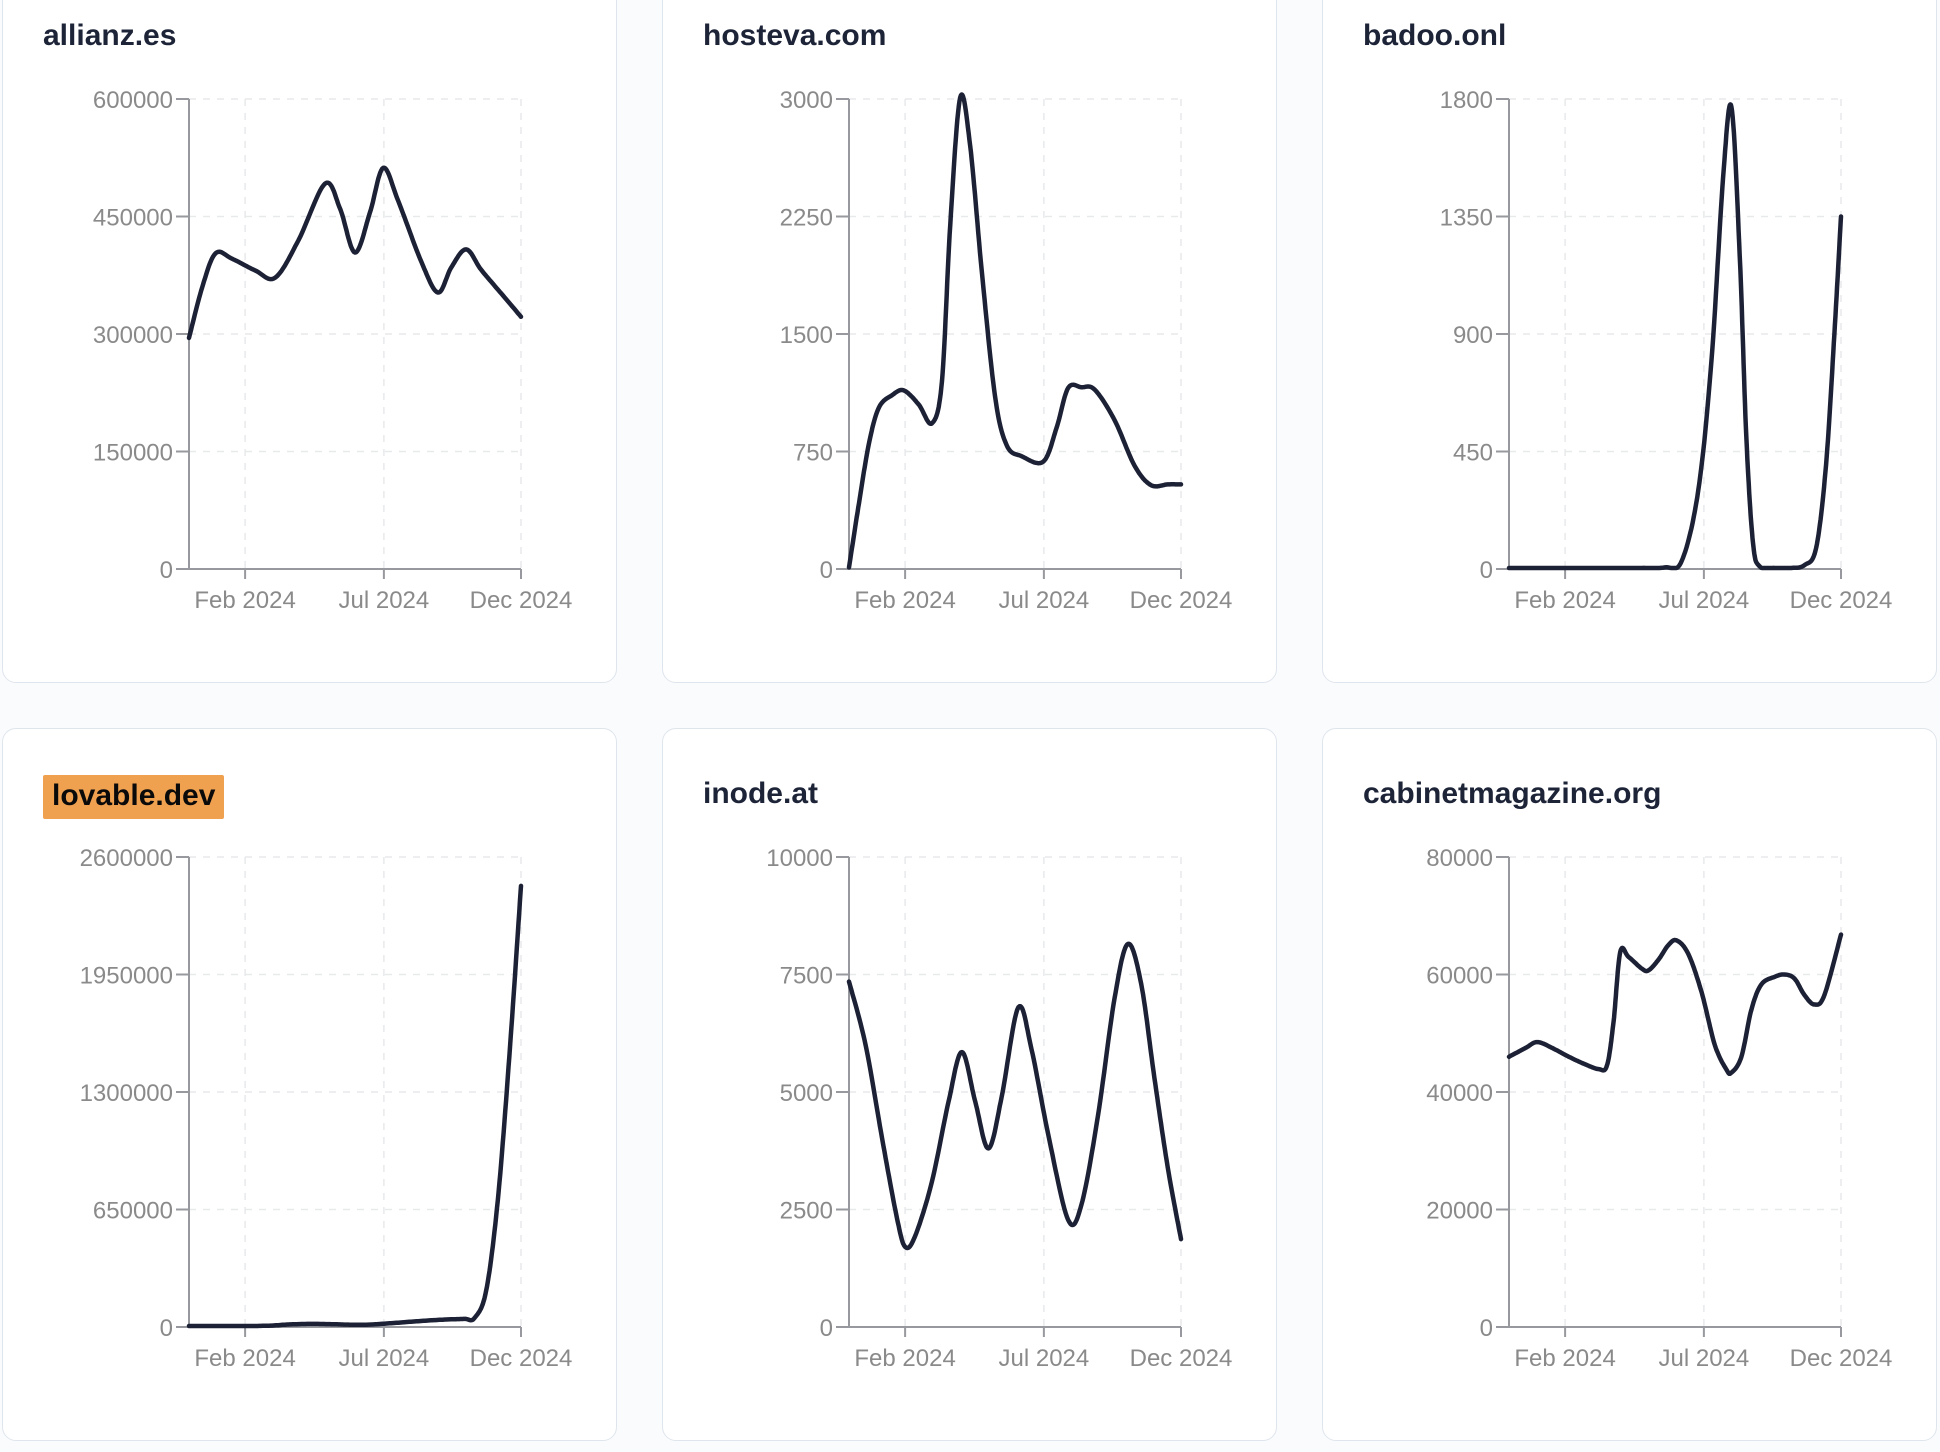 This screenshot has height=1452, width=1940. I want to click on y-tick-label: 60000, so click(1459, 976).